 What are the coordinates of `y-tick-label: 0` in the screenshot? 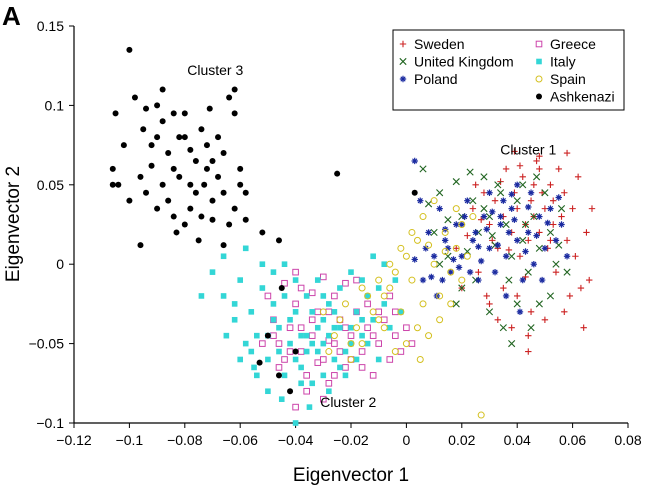 It's located at (60, 264).